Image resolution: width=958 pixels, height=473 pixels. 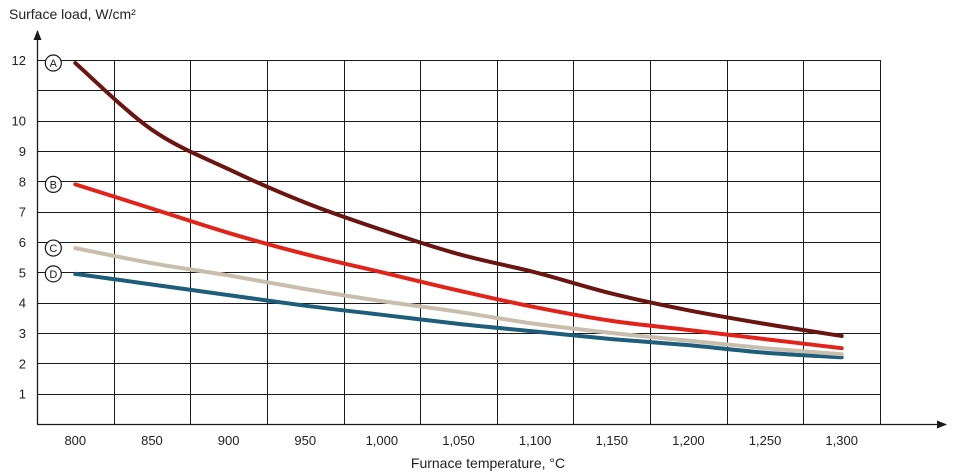 I want to click on y-tick-label: 8, so click(x=22, y=181).